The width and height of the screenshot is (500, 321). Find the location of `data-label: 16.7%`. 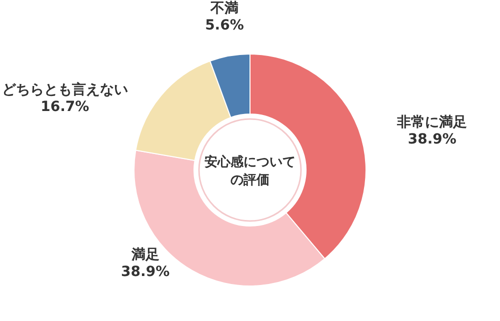

data-label: 16.7% is located at coordinates (65, 106).